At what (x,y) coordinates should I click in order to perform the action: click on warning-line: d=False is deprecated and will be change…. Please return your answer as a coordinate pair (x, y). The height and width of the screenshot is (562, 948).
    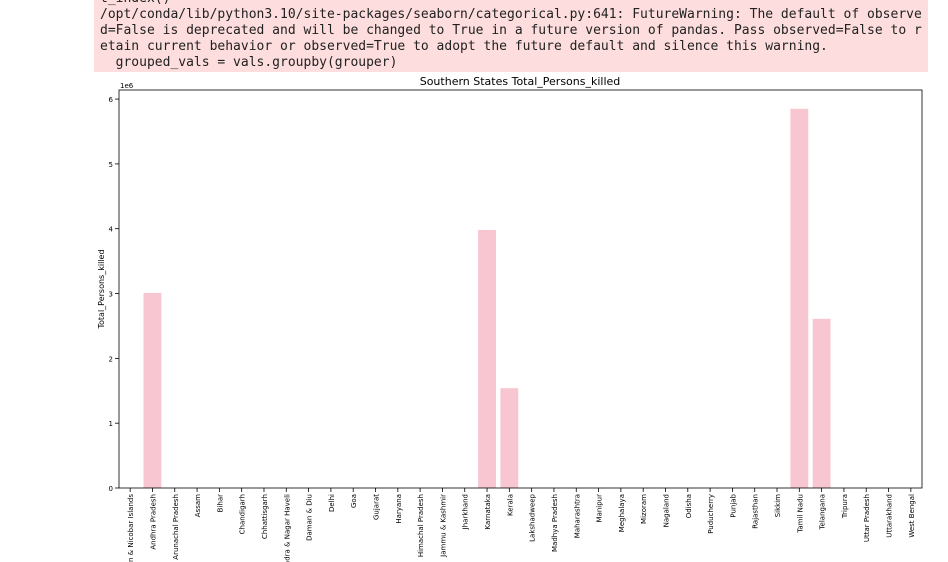
    Looking at the image, I should click on (511, 30).